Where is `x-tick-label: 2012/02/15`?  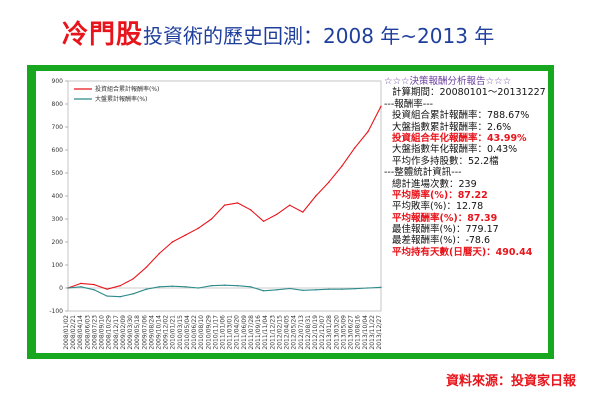
x-tick-label: 2012/02/15 is located at coordinates (279, 332).